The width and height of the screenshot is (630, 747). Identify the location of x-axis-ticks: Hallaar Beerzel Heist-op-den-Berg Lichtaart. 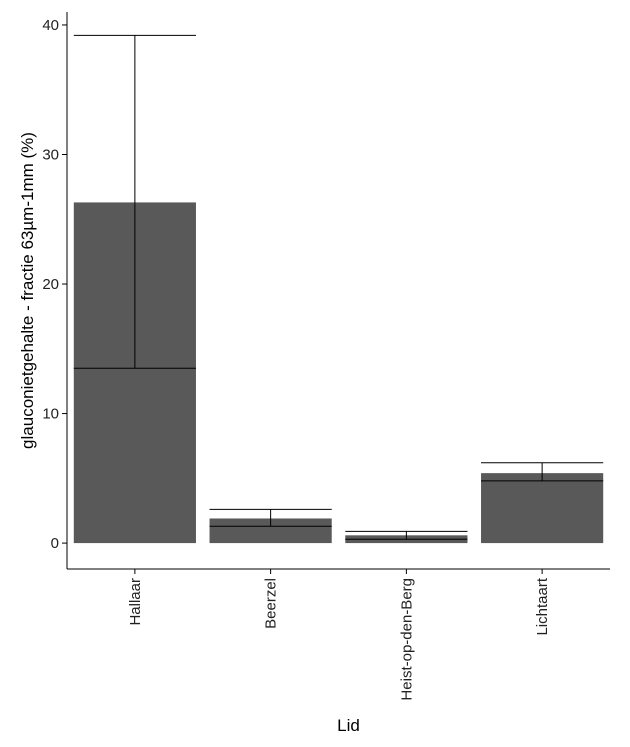
(339, 635).